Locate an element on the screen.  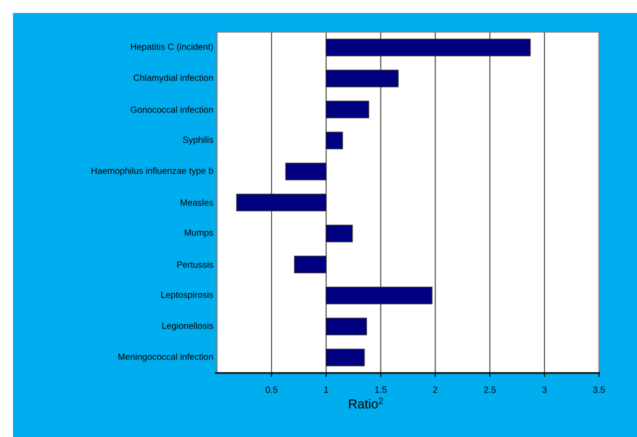
x-tick-label: 0.5 is located at coordinates (272, 389).